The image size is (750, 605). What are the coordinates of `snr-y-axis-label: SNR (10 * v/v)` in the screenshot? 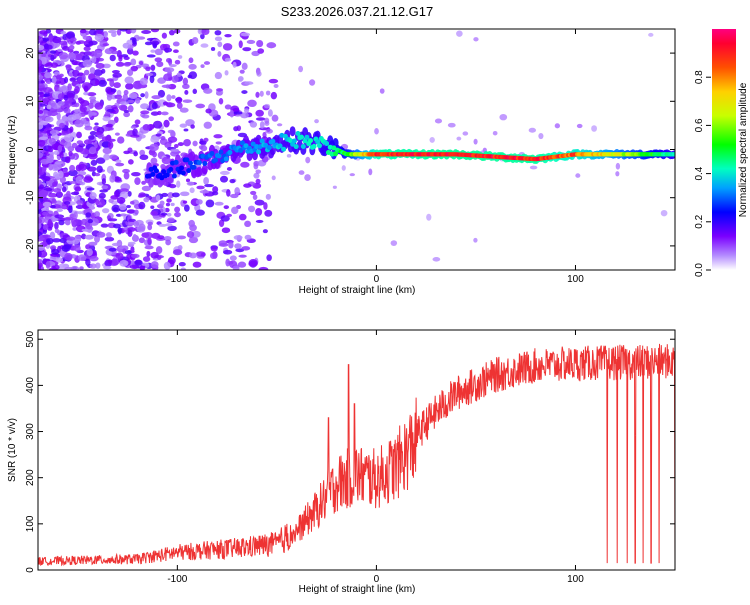 It's located at (12, 450).